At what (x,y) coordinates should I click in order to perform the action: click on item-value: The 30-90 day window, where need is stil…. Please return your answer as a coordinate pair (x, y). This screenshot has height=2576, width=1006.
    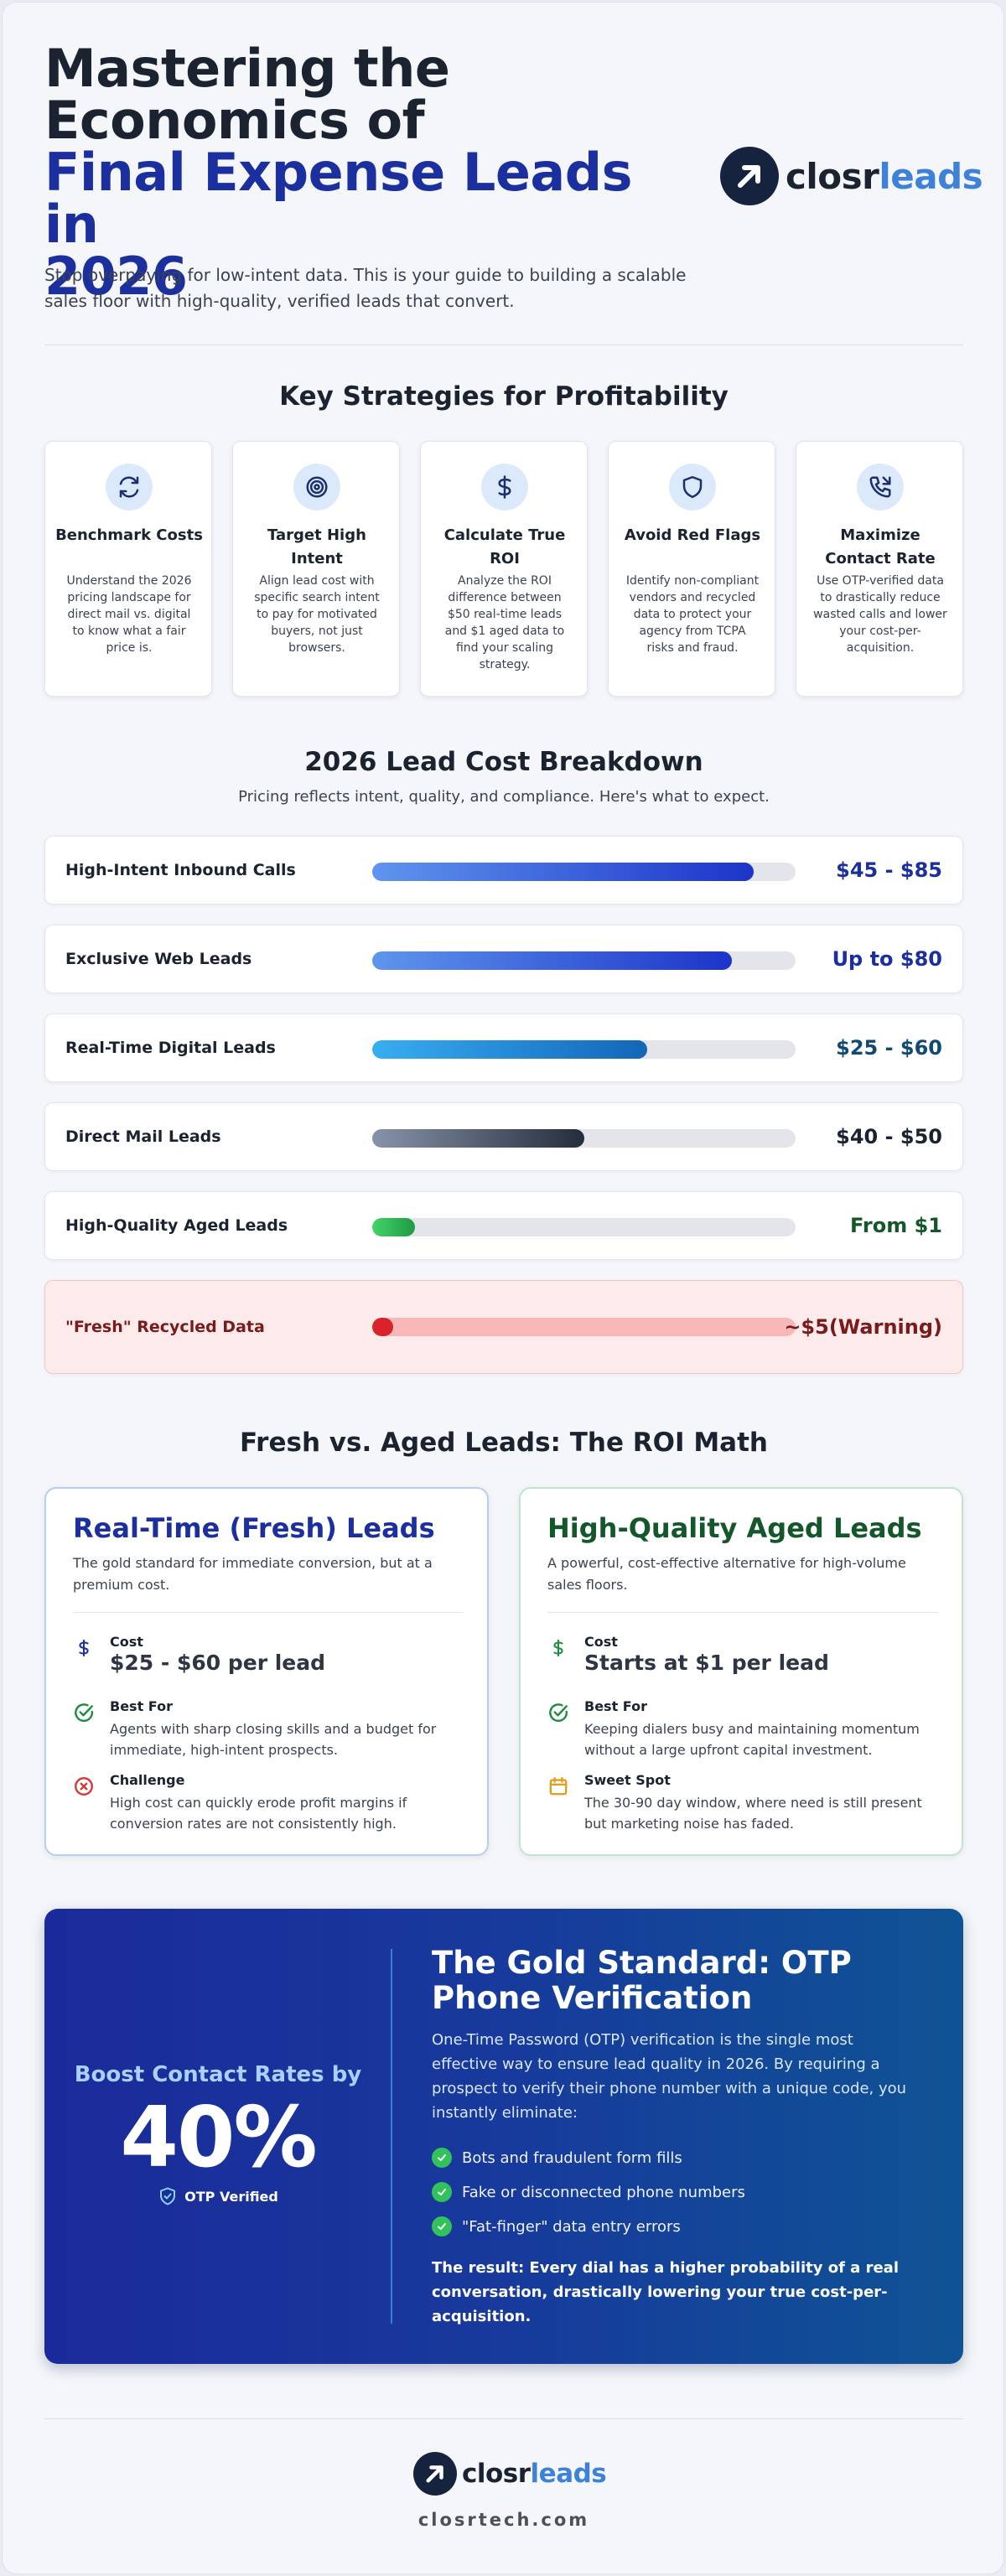
    Looking at the image, I should click on (753, 1813).